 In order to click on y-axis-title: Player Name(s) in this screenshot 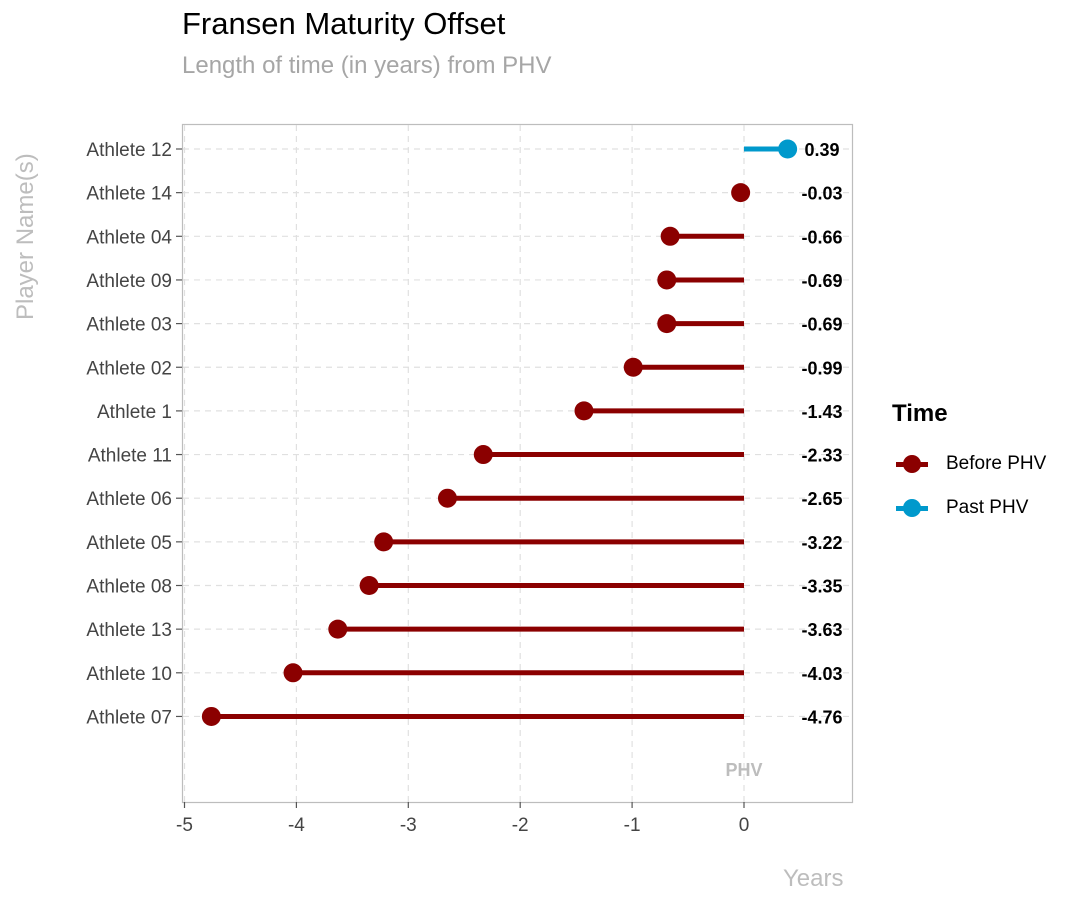, I will do `click(28, 256)`.